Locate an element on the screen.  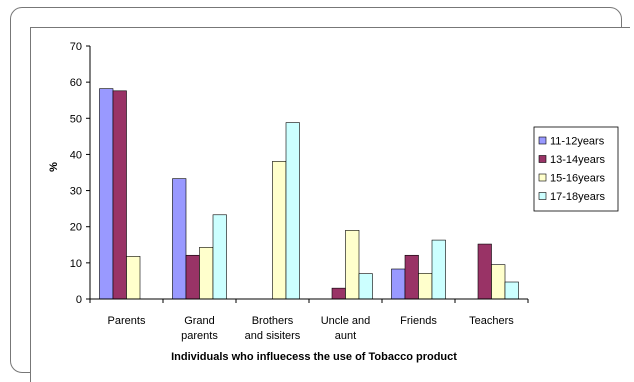
x-tick-label: Teachers is located at coordinates (491, 321).